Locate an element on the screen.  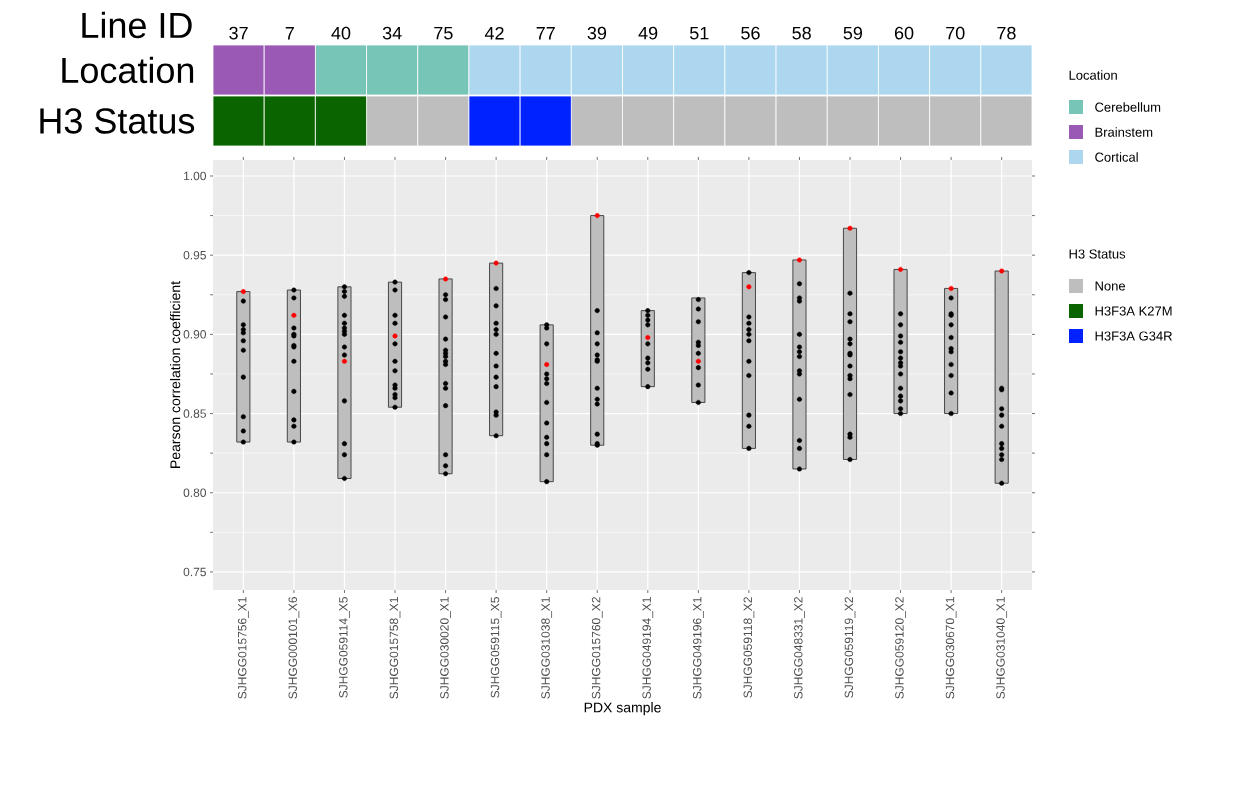
y-tick-label: 0.85 is located at coordinates (194, 413).